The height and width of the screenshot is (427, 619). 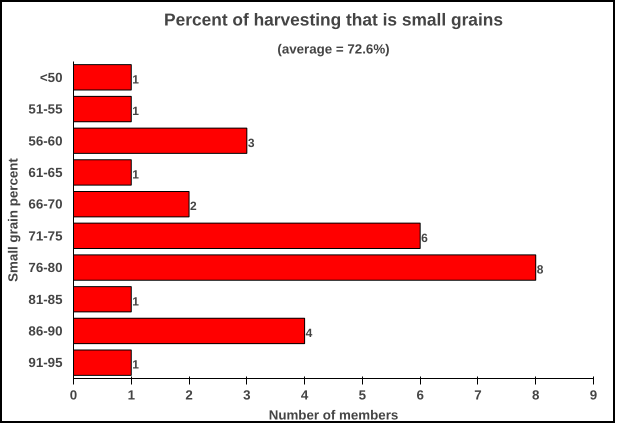 I want to click on x-tick-label: 0, so click(x=74, y=395).